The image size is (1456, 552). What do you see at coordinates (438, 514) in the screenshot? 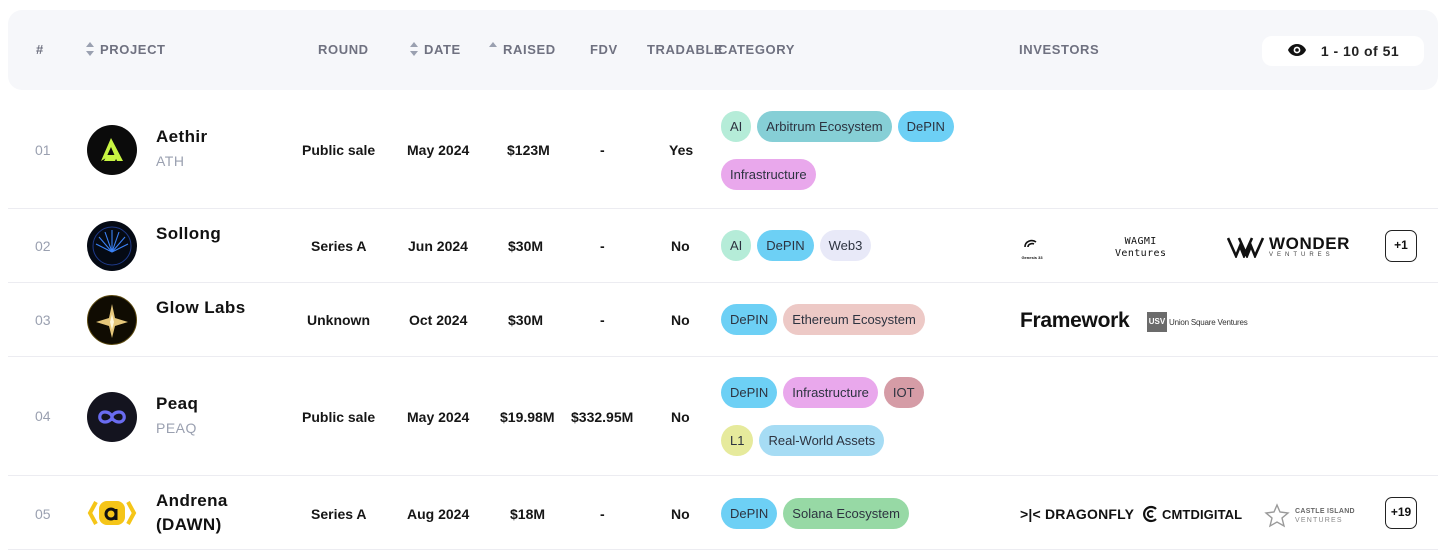
I see `date-value: Aug 2024` at bounding box center [438, 514].